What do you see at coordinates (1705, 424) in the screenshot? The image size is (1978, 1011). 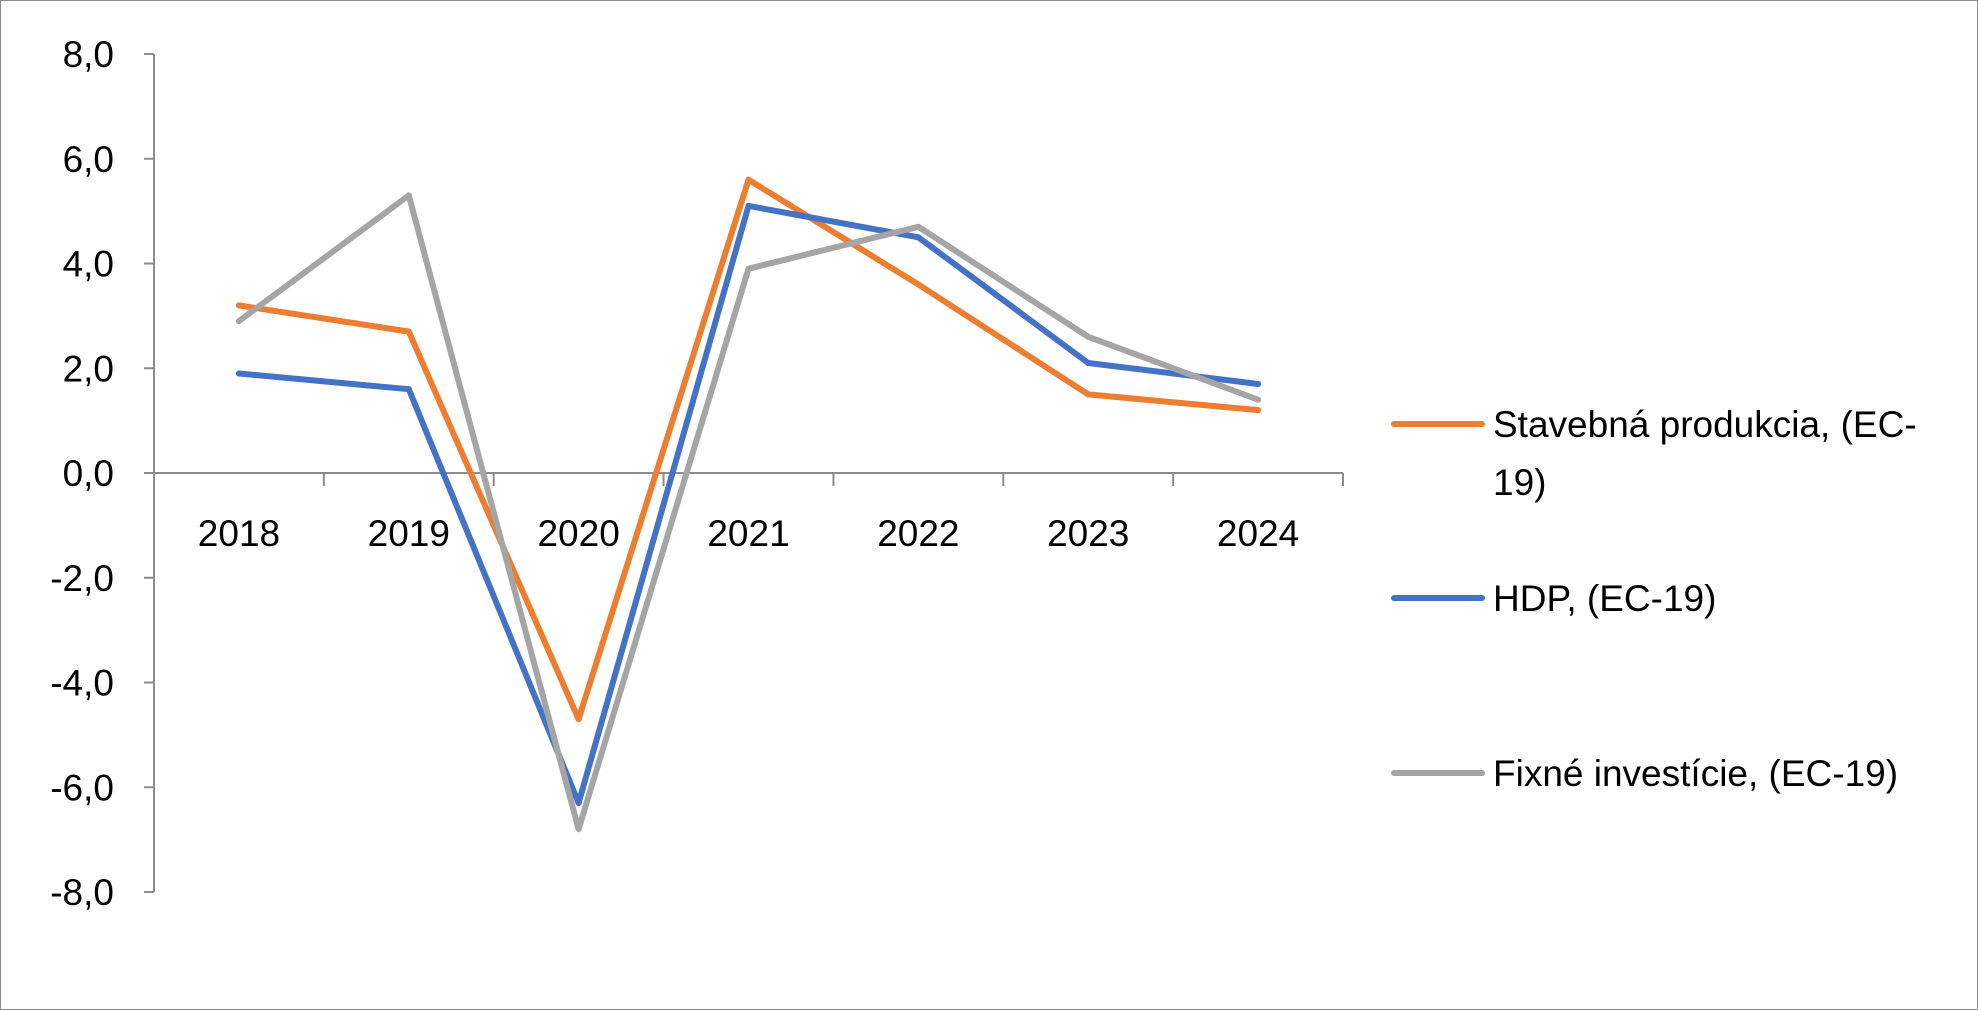 I see `legend-label: Stavebná produkcia, (EC-` at bounding box center [1705, 424].